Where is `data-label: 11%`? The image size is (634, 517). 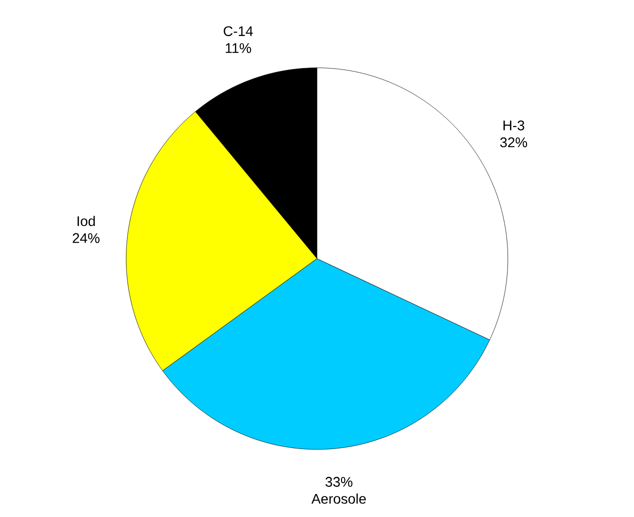 data-label: 11% is located at coordinates (239, 48).